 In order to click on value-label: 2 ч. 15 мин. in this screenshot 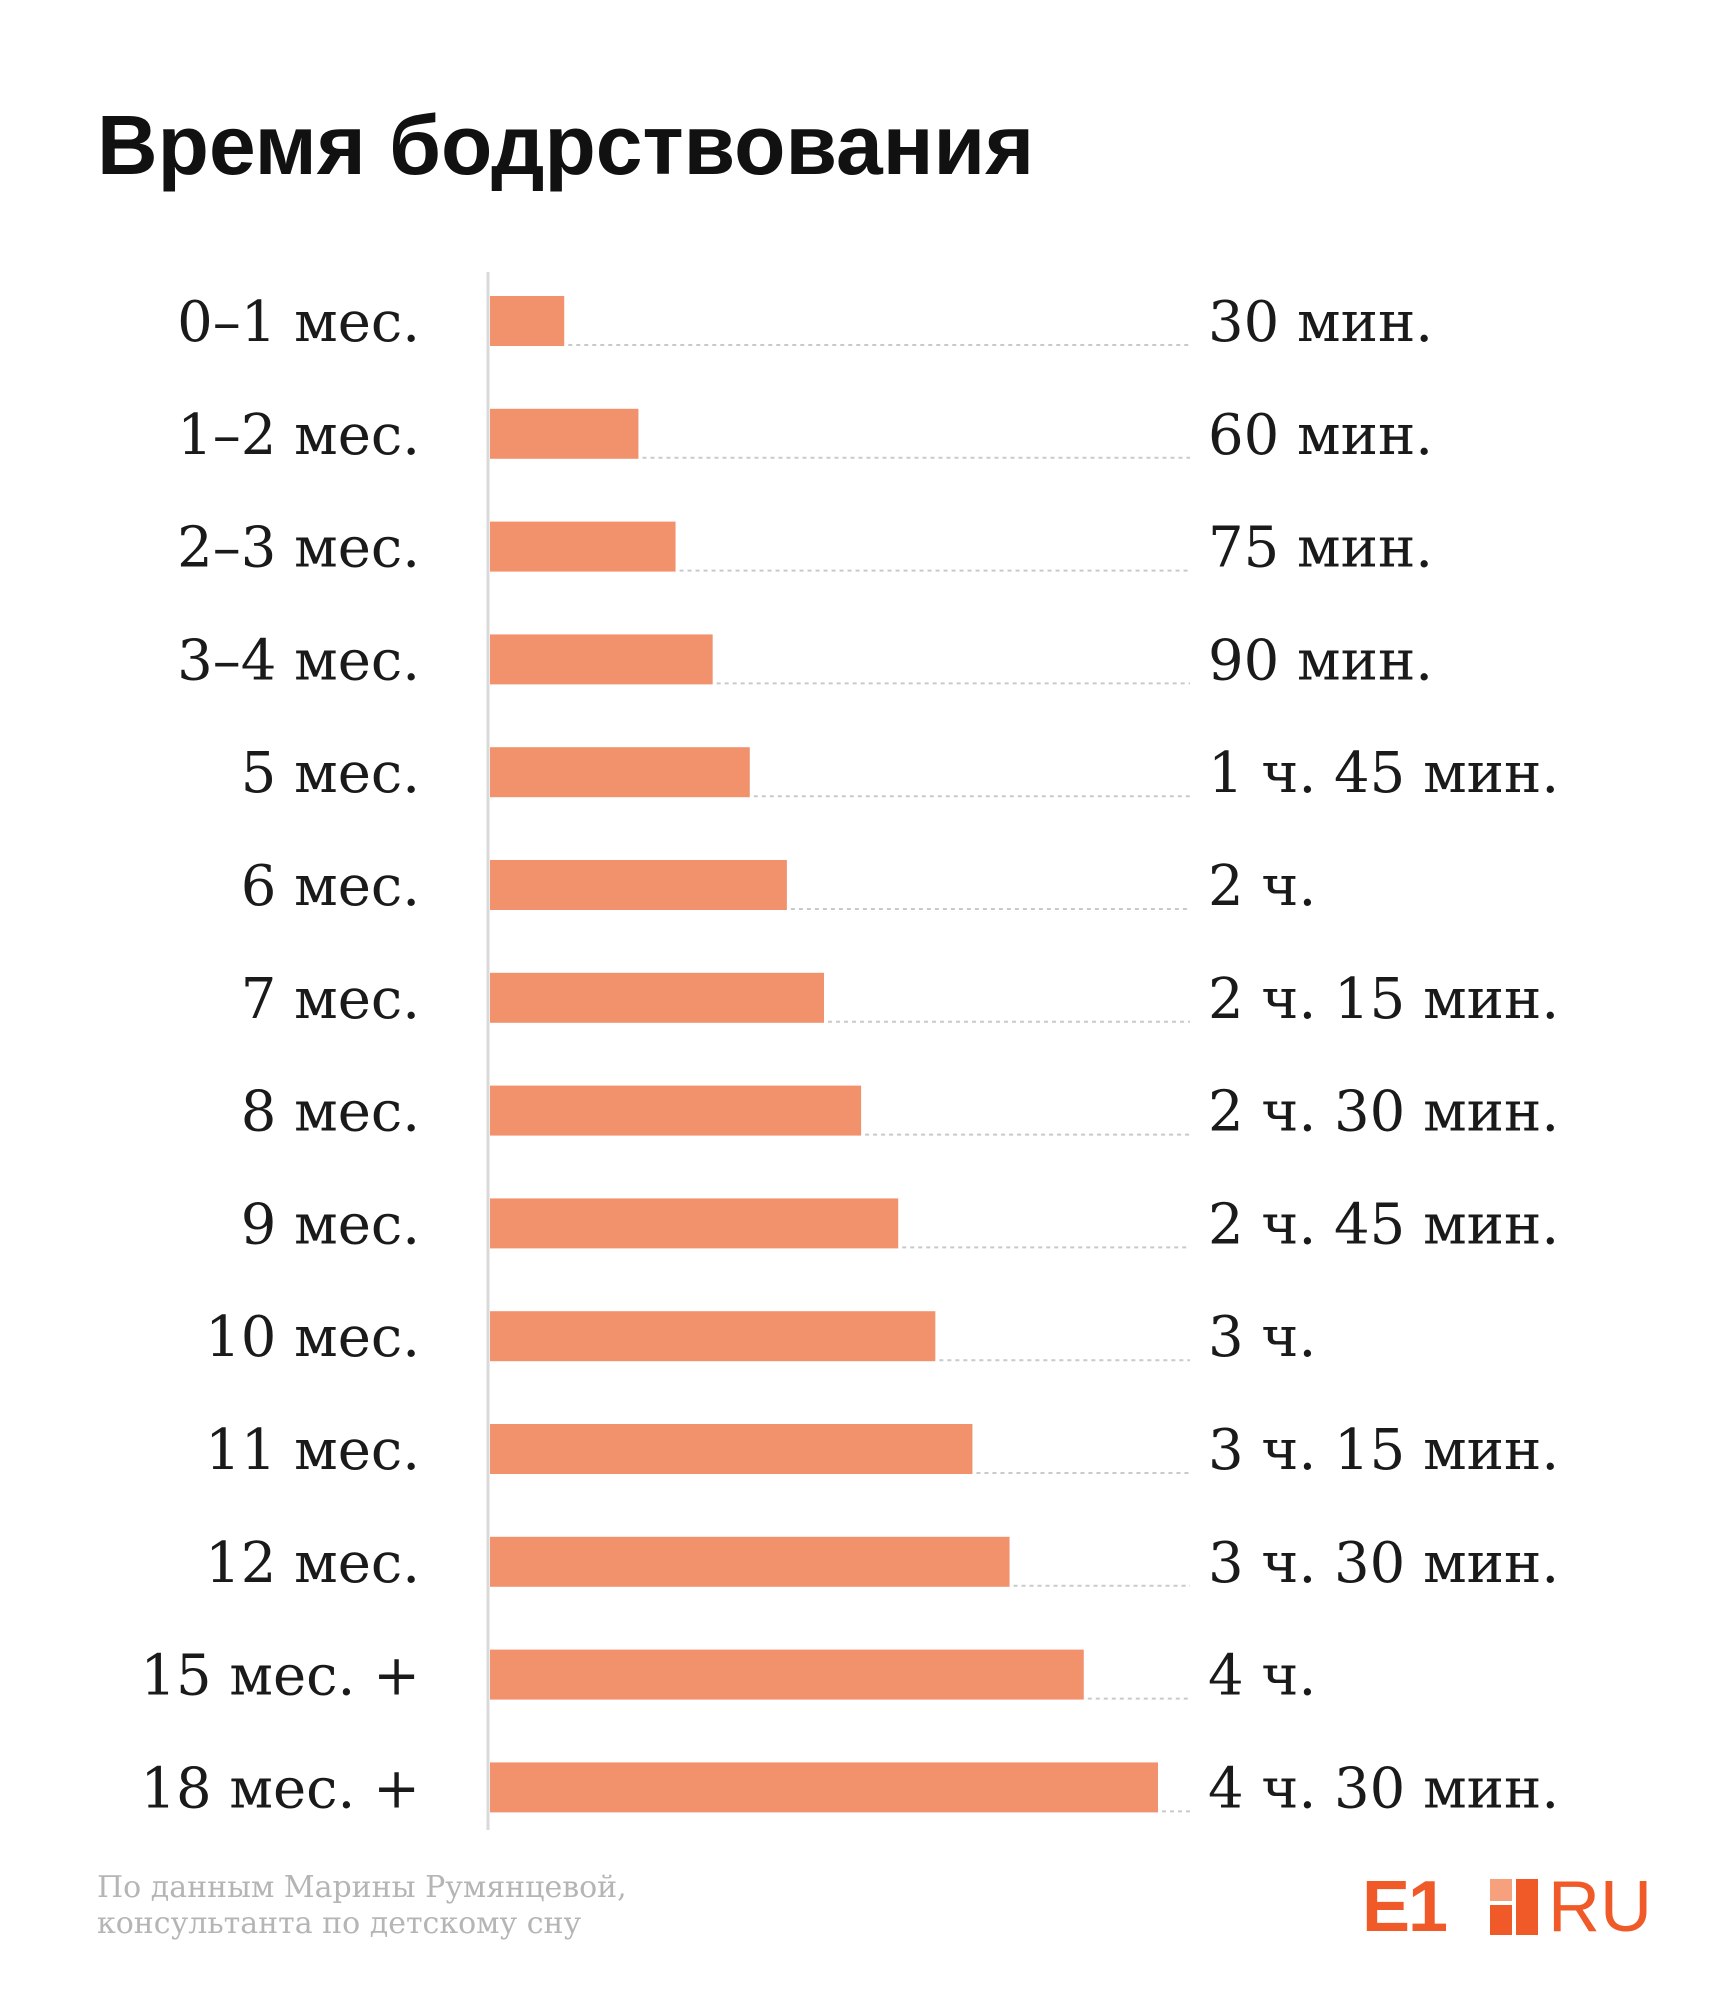, I will do `click(1383, 999)`.